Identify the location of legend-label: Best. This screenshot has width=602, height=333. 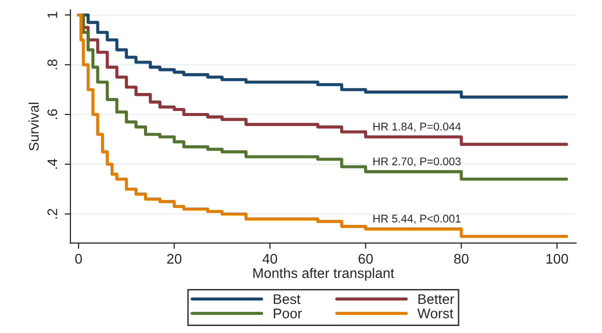
(287, 299).